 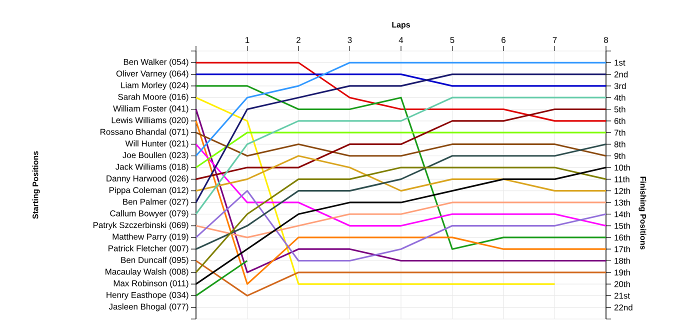 What do you see at coordinates (150, 120) in the screenshot?
I see `text: Lewis Williams (020)` at bounding box center [150, 120].